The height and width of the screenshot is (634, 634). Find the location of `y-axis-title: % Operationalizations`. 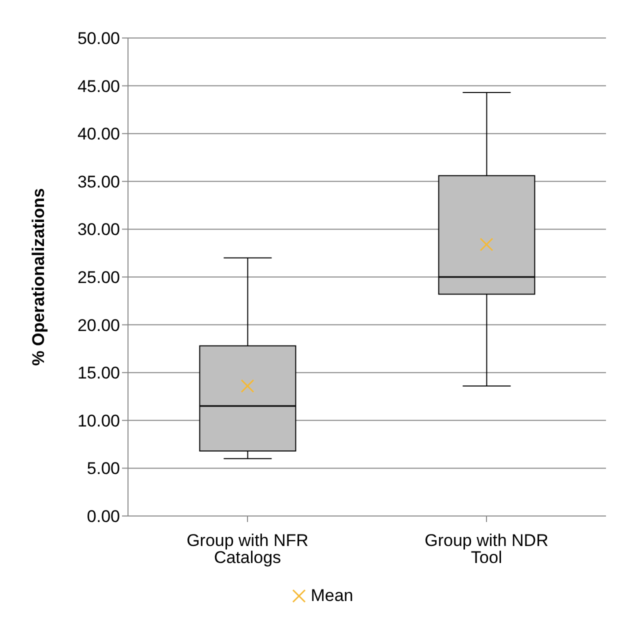

y-axis-title: % Operationalizations is located at coordinates (38, 277).